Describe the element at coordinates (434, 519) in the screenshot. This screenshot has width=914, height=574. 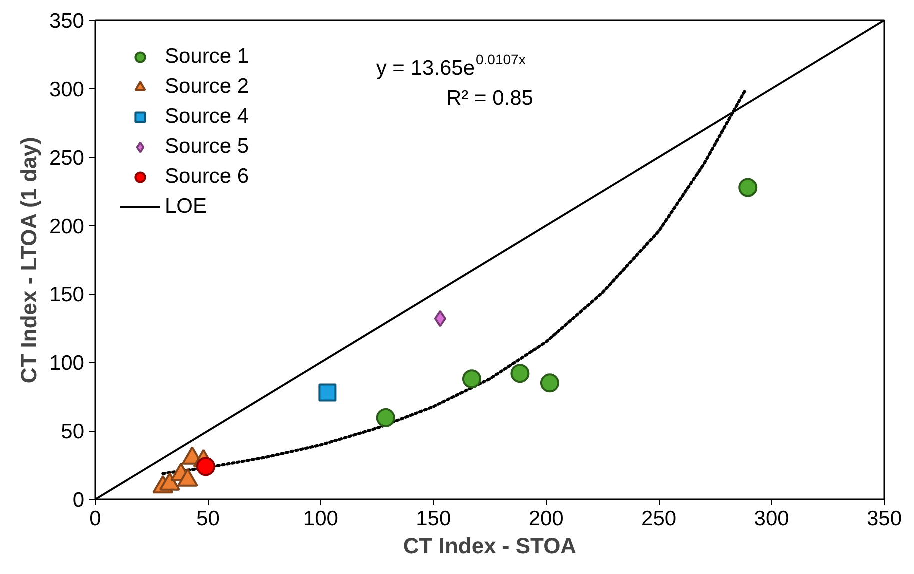
I see `x-tick-label: 150` at that location.